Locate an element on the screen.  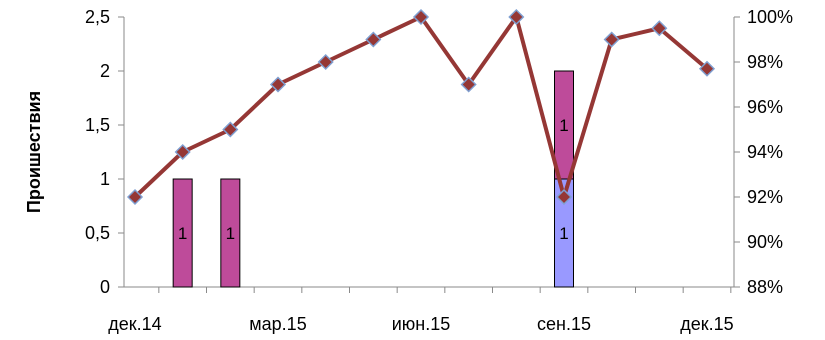
x-tick-label: сен.15 is located at coordinates (564, 324).